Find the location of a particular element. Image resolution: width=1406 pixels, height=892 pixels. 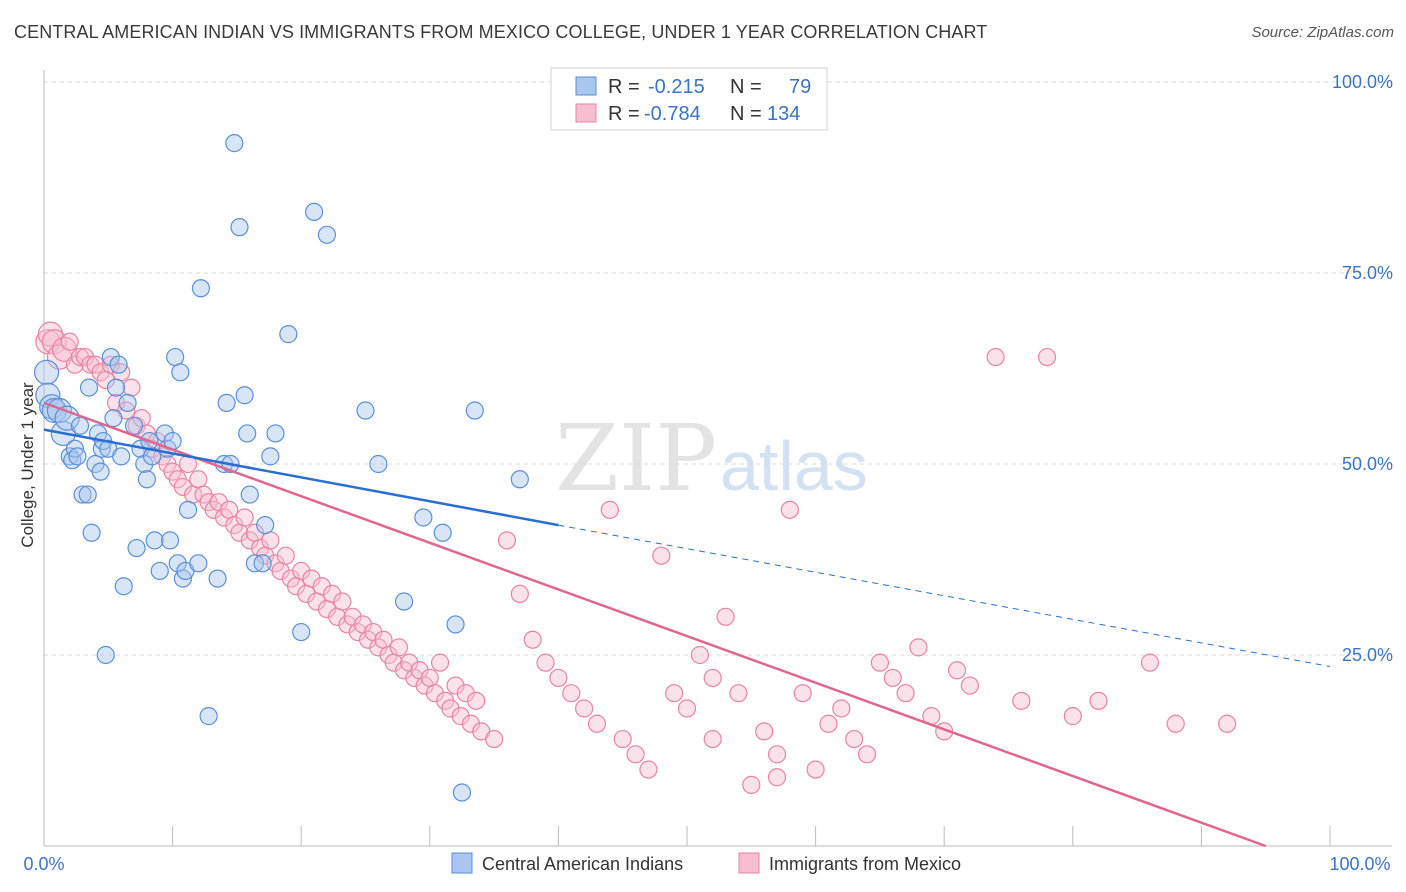

chart-source: Source: ZipAtlas.com is located at coordinates (1322, 32).